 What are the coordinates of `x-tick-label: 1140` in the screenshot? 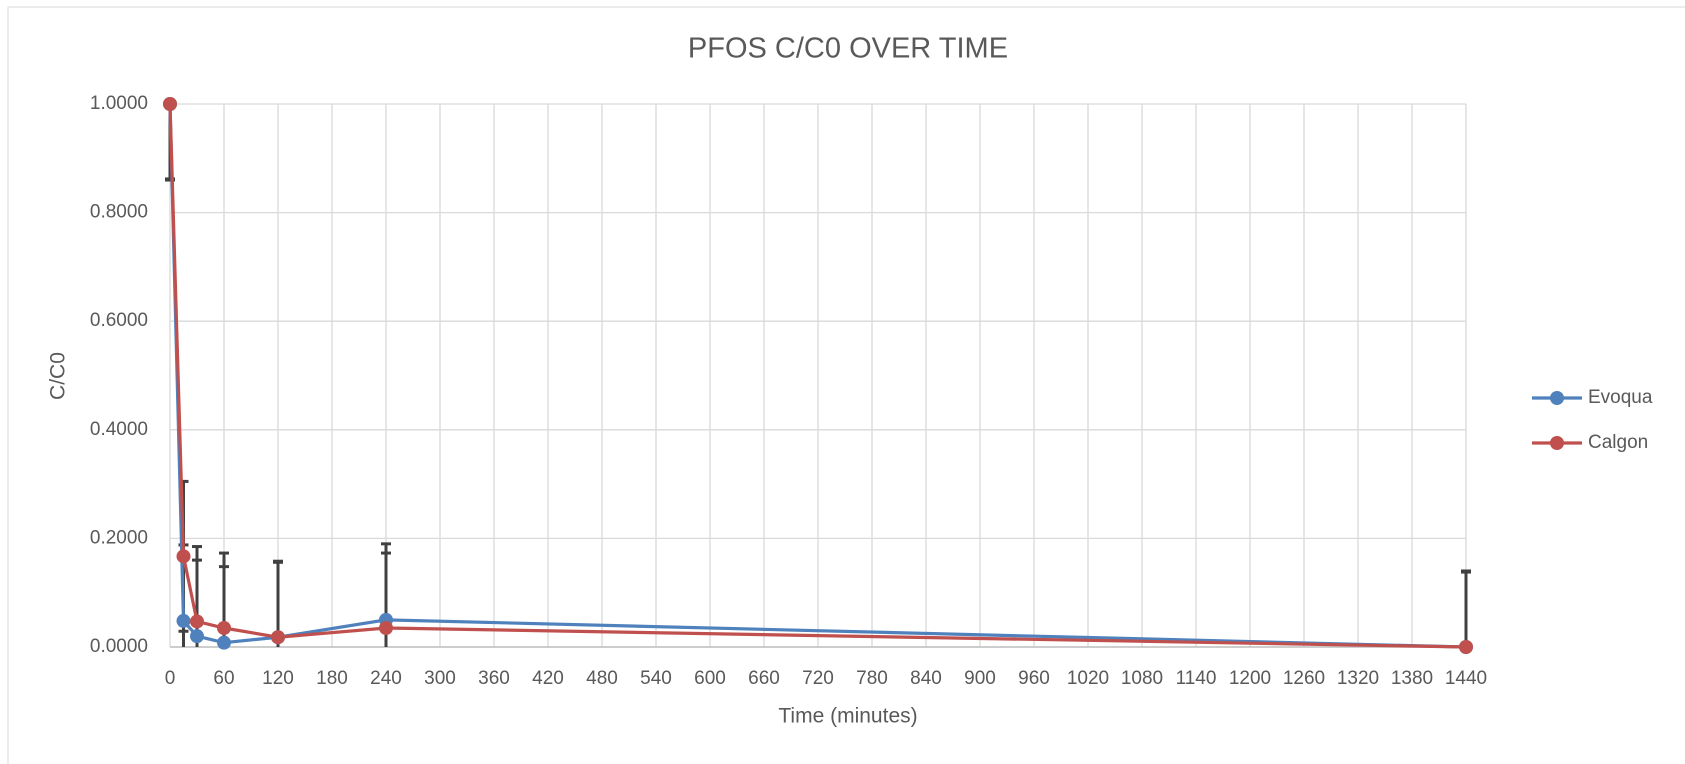 It's located at (1196, 678).